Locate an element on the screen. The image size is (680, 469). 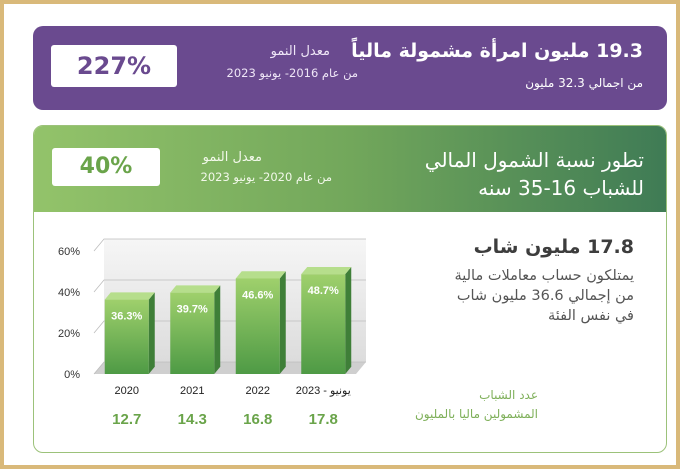
youth-count-legend-line1: عدد الشباب is located at coordinates (508, 395).